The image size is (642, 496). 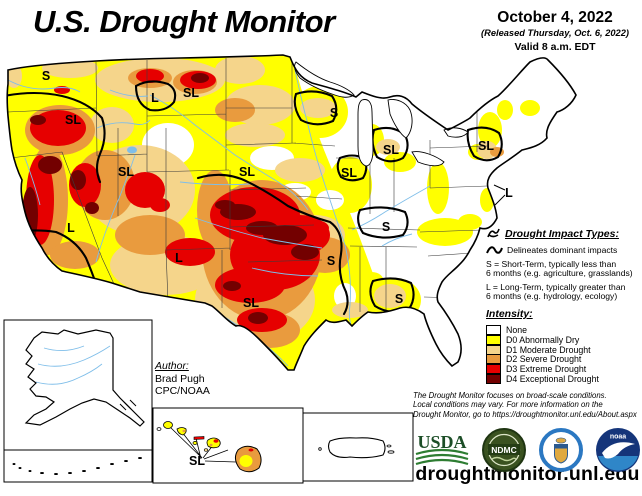 What do you see at coordinates (617, 450) in the screenshot?
I see `noaa-logo: noaa` at bounding box center [617, 450].